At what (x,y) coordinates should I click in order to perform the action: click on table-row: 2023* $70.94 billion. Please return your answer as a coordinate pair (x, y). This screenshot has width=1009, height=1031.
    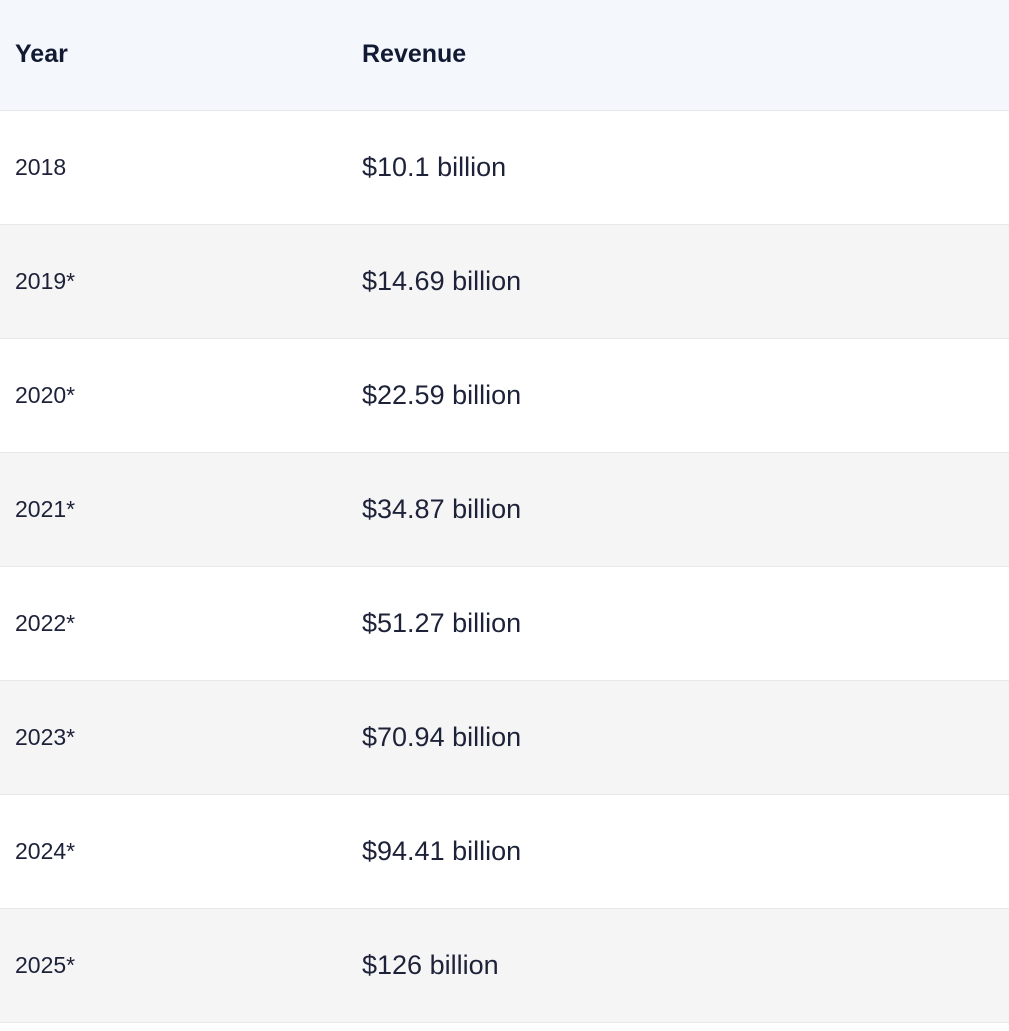
    Looking at the image, I should click on (504, 737).